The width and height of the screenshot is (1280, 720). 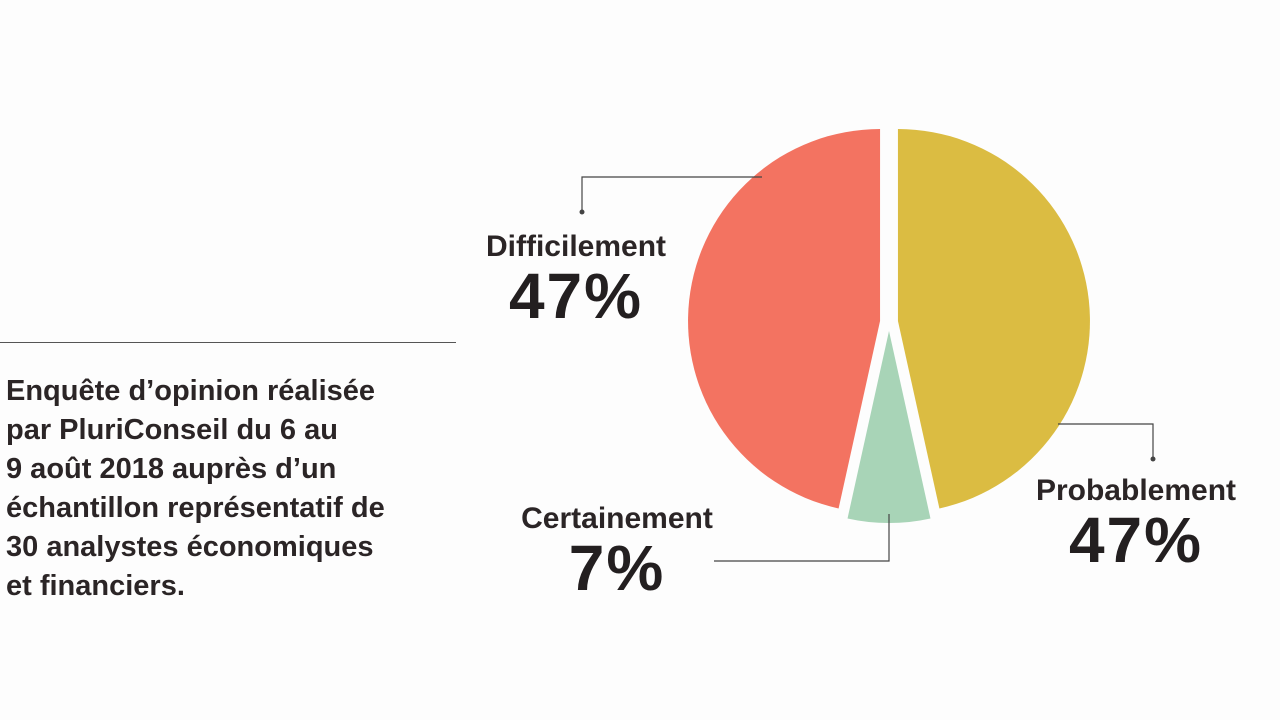 What do you see at coordinates (1136, 540) in the screenshot?
I see `label-value-probablement: 47%` at bounding box center [1136, 540].